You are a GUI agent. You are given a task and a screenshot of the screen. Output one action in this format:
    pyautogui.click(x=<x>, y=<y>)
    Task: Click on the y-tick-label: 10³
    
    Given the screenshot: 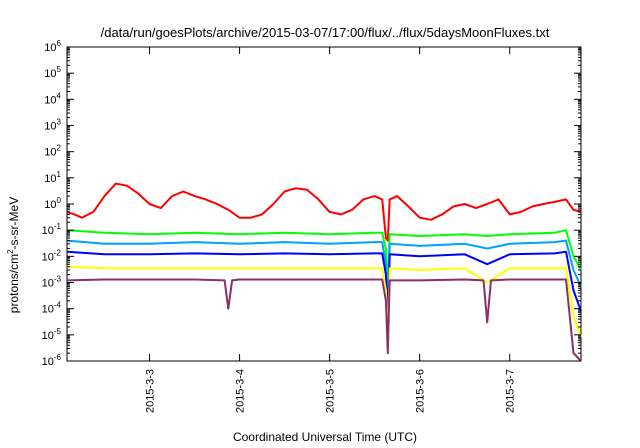 What is the action you would take?
    pyautogui.click(x=52, y=125)
    